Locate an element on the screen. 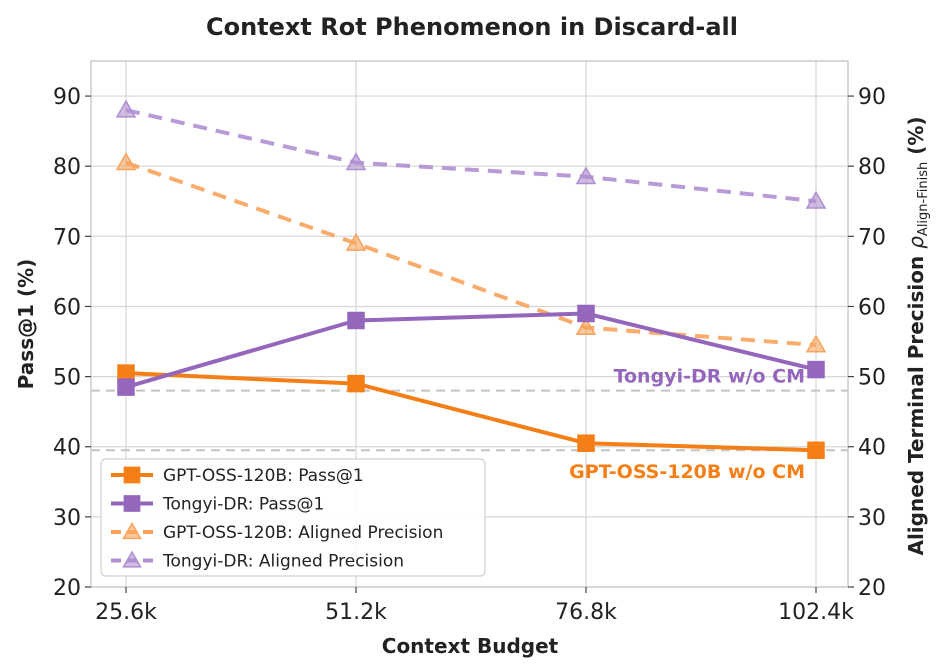 Image resolution: width=946 pixels, height=671 pixels. y-tick-label-left-1: 30 is located at coordinates (67, 518).